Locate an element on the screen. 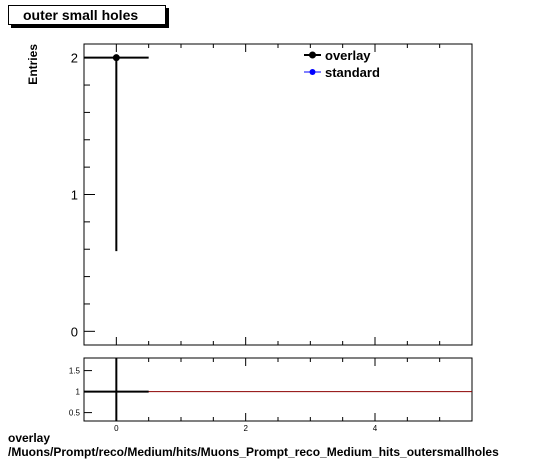 The height and width of the screenshot is (462, 546). ratio-y-tick-label: 1 is located at coordinates (78, 392).